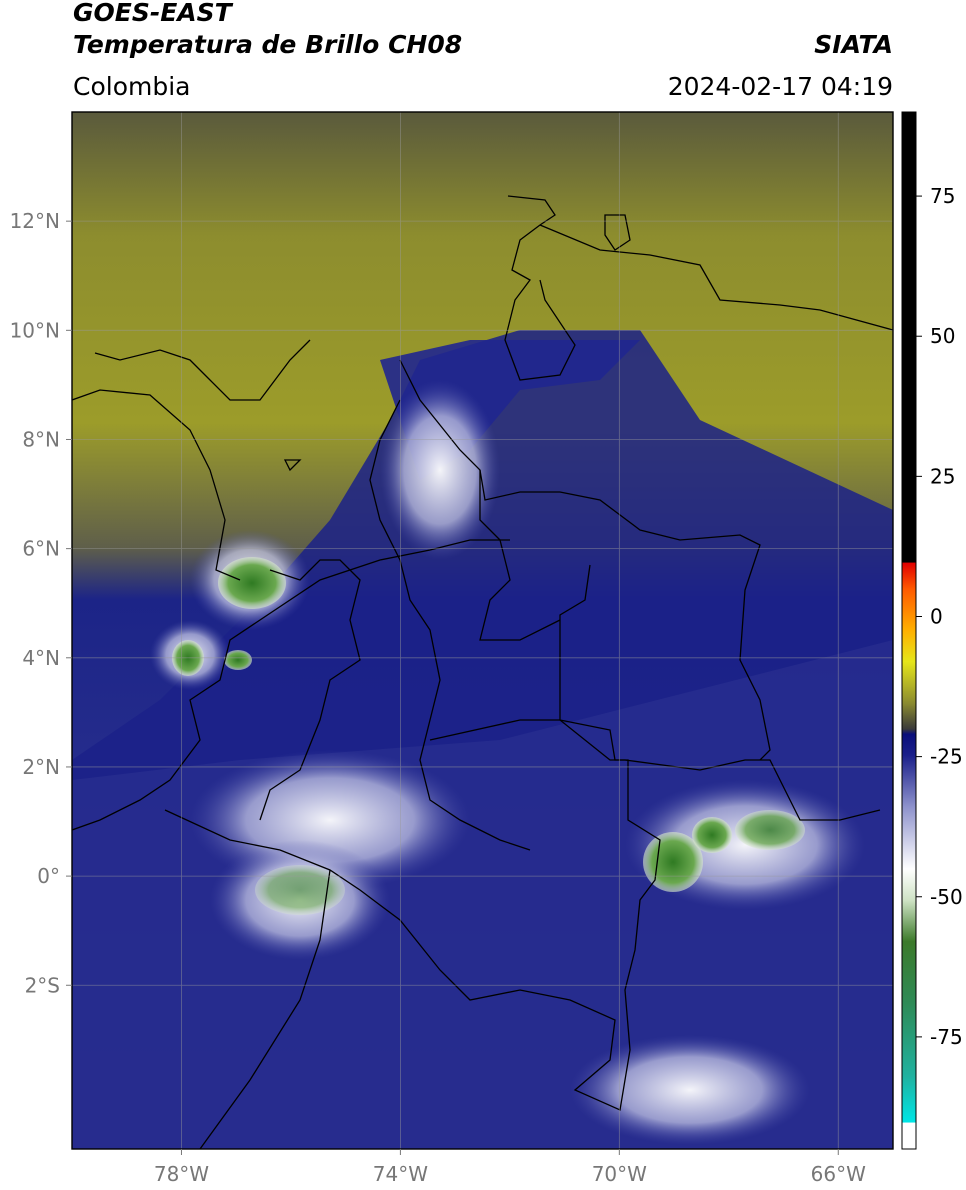 Image resolution: width=966 pixels, height=1190 pixels. What do you see at coordinates (48, 876) in the screenshot?
I see `lat-tick-label: 0°` at bounding box center [48, 876].